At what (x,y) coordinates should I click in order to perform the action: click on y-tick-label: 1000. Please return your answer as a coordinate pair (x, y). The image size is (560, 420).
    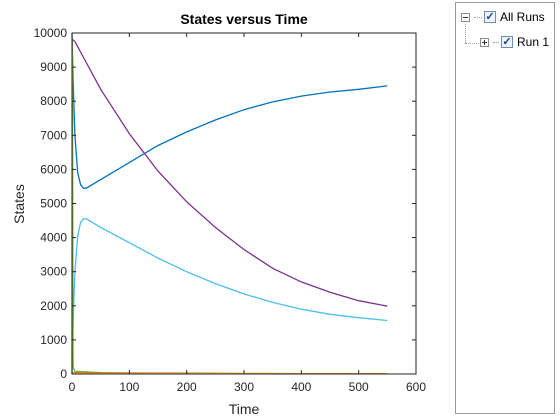
    Looking at the image, I should click on (53, 340).